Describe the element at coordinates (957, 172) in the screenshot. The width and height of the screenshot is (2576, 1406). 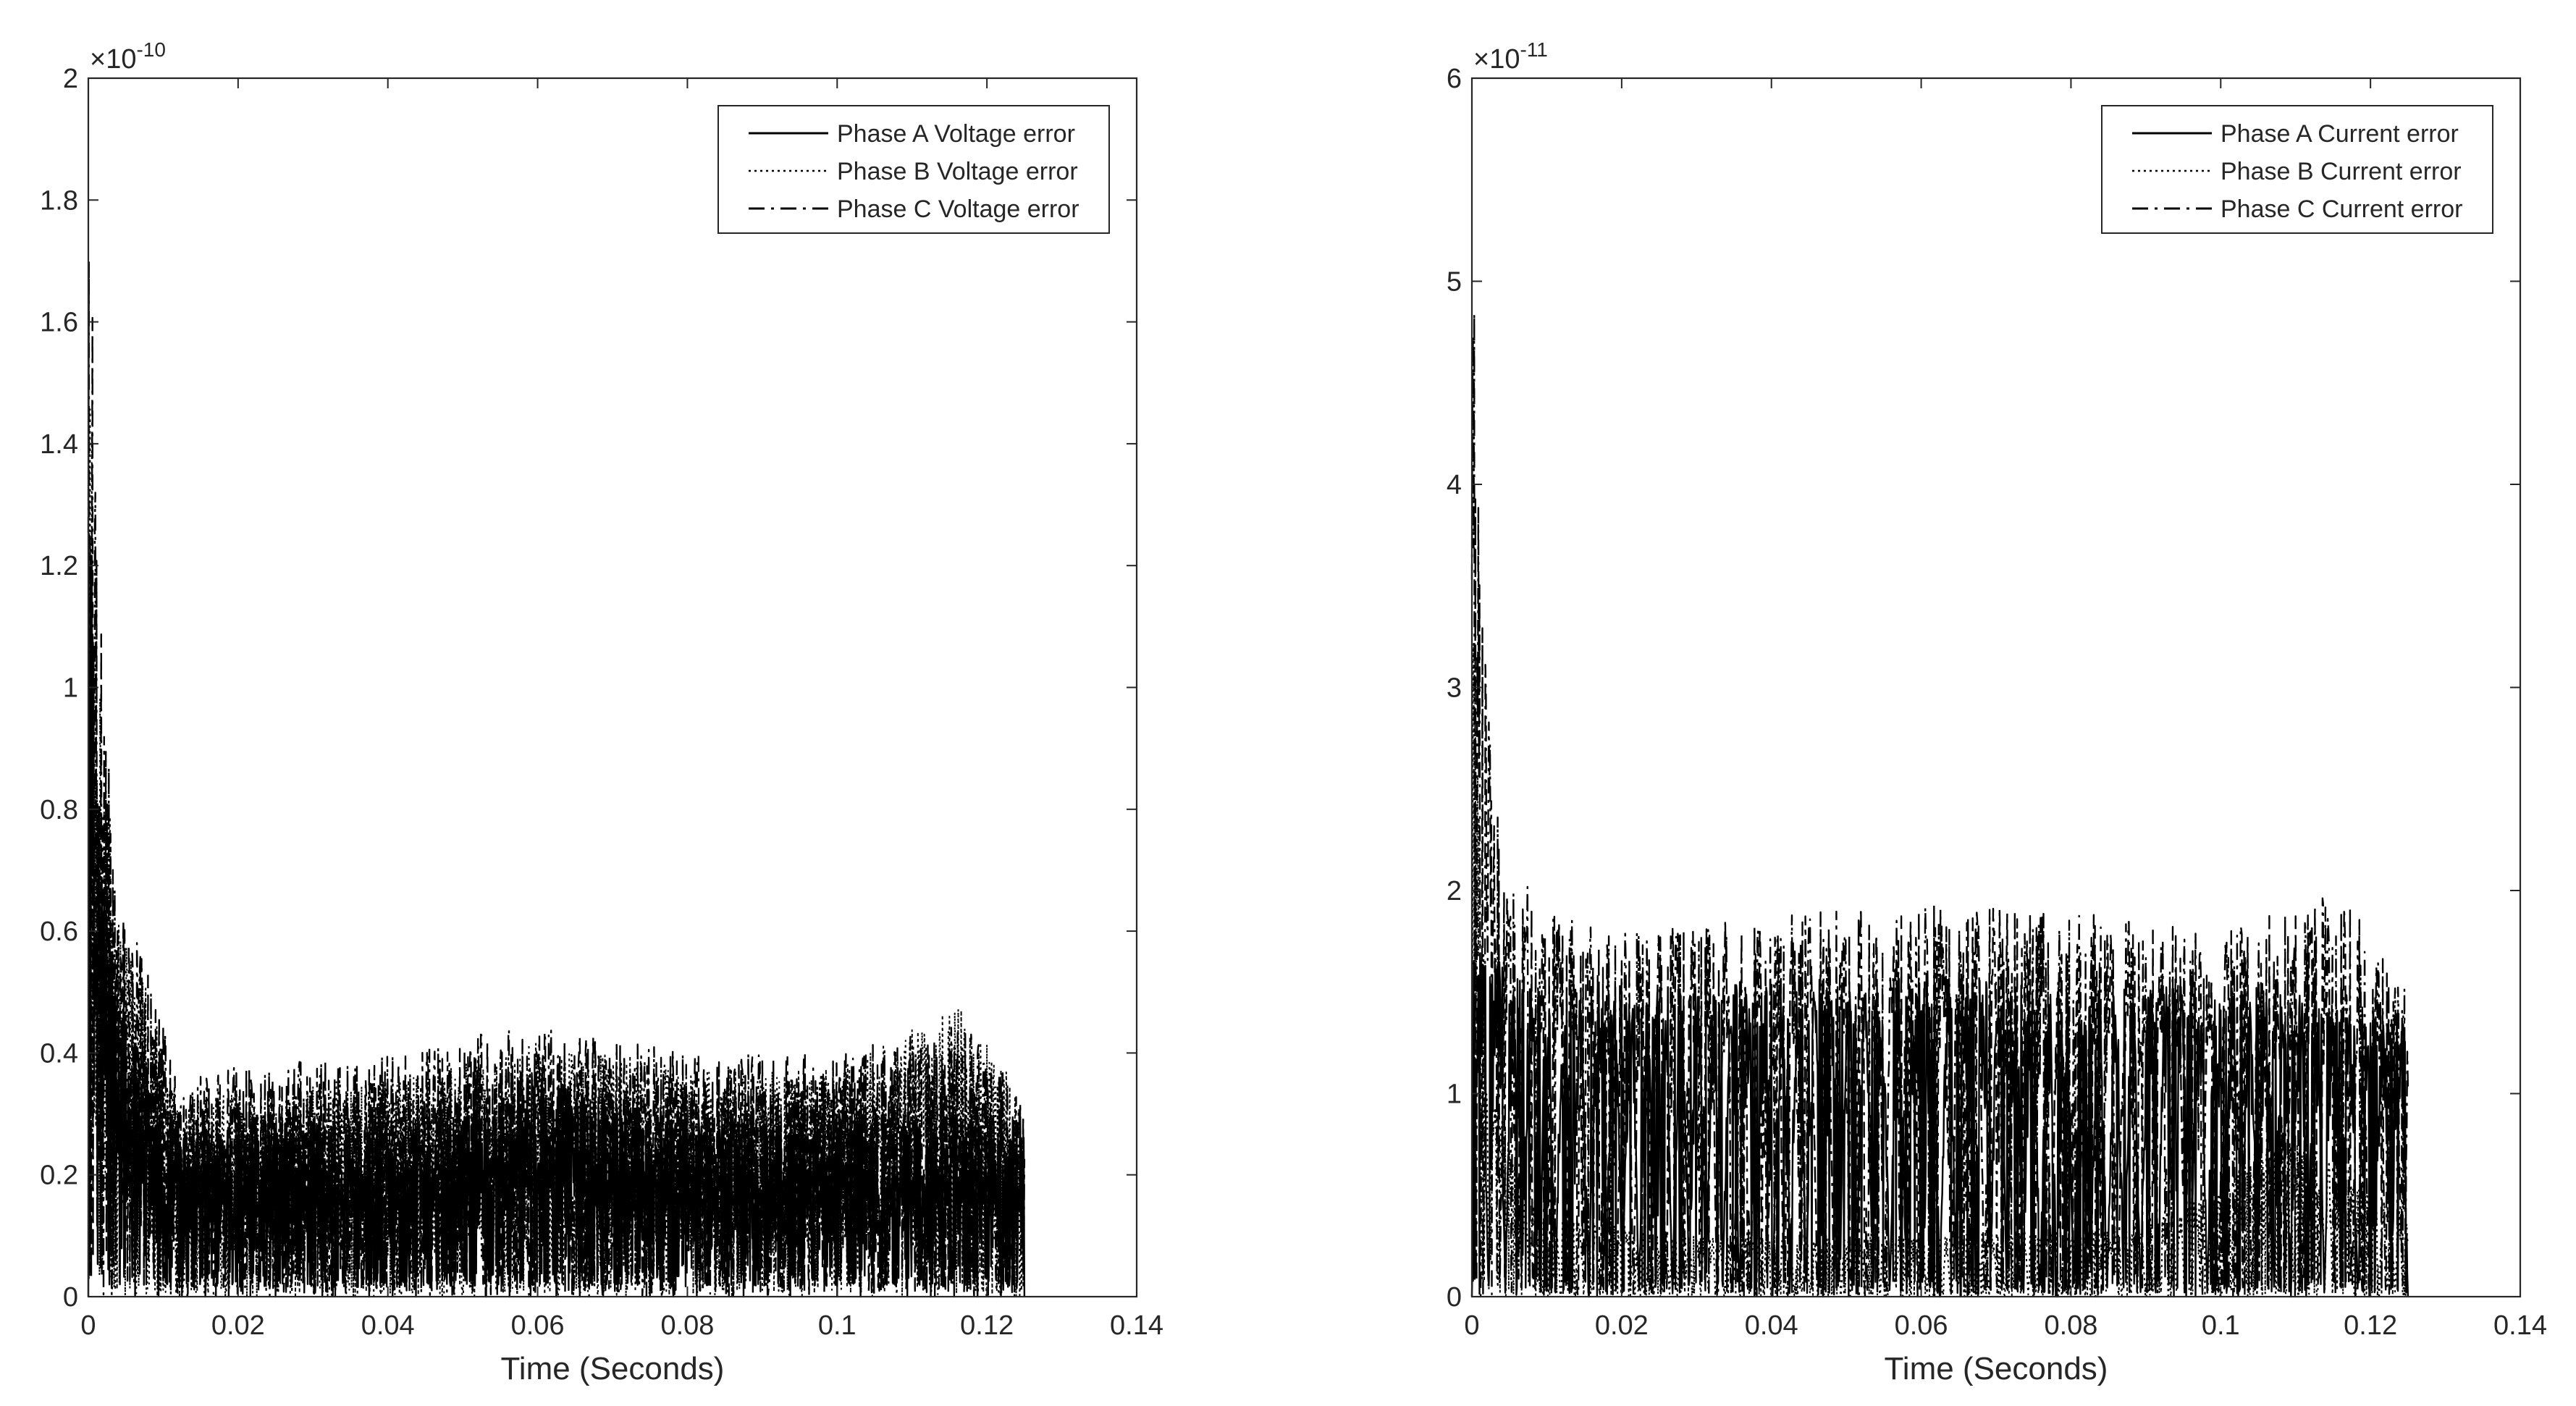
I see `legend-label-phase-b-voltage: Phase B Voltage error` at that location.